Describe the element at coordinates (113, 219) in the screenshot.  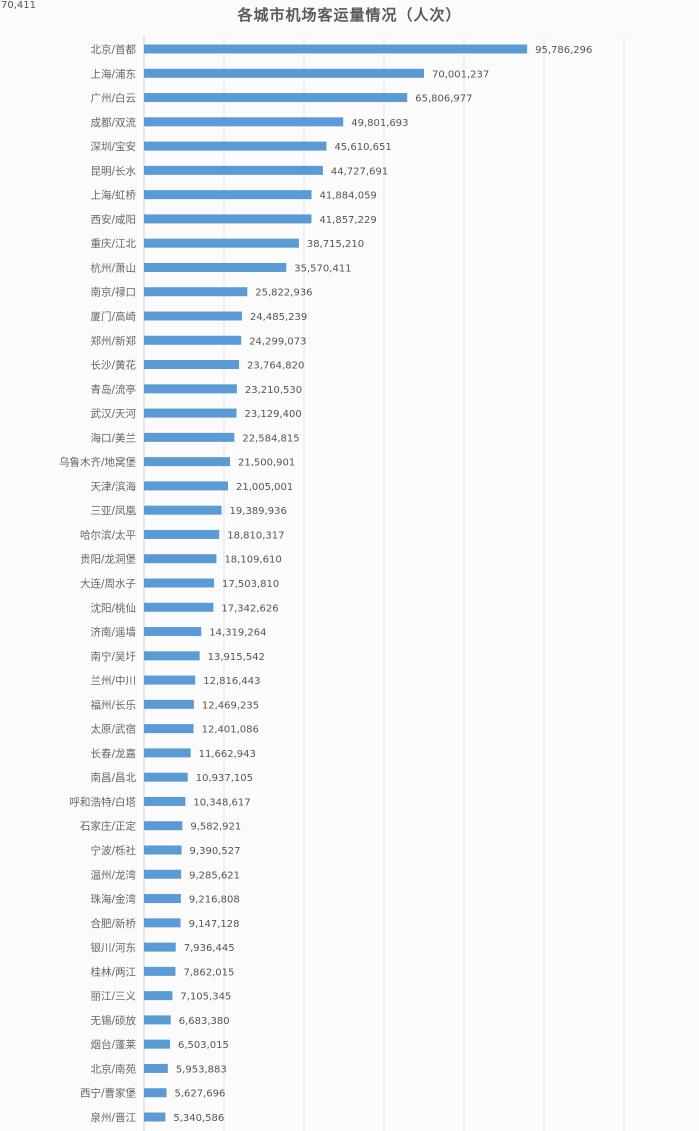
I see `category-label: 西安/咸阳` at that location.